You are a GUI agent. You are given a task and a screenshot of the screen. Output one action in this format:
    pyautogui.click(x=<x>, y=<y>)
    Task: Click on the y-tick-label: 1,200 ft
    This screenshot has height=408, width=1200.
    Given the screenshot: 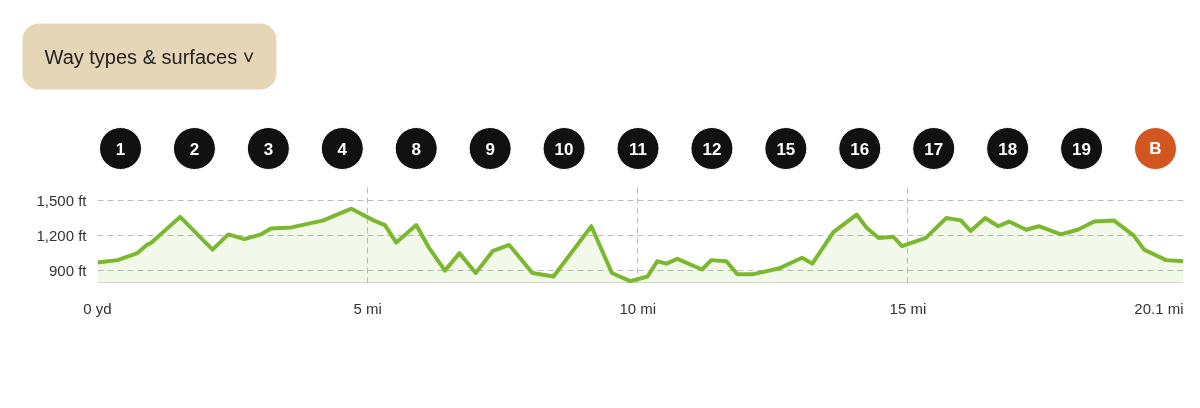 What is the action you would take?
    pyautogui.click(x=62, y=236)
    